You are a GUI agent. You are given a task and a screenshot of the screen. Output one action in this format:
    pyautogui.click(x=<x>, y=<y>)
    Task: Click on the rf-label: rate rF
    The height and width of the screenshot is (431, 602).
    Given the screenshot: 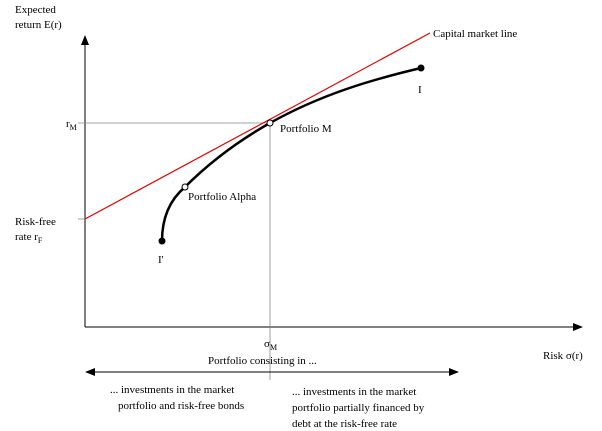 What is the action you would take?
    pyautogui.click(x=29, y=238)
    